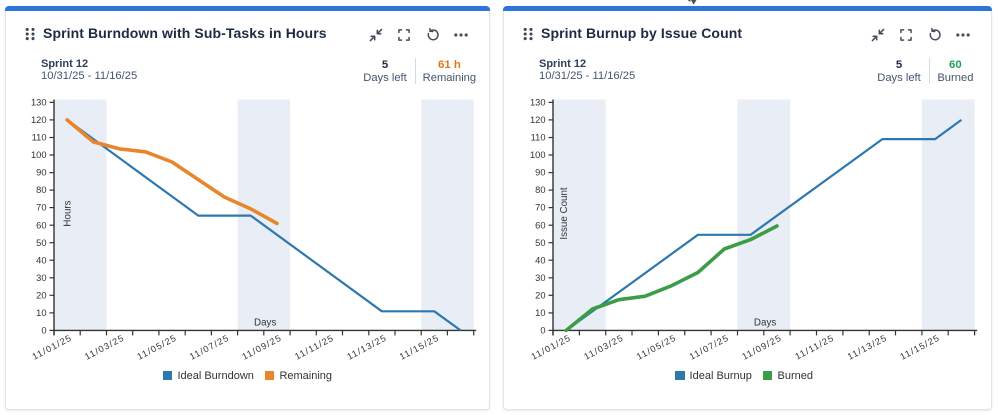 This screenshot has height=415, width=998. What do you see at coordinates (67, 213) in the screenshot?
I see `svg-text: Hours` at bounding box center [67, 213].